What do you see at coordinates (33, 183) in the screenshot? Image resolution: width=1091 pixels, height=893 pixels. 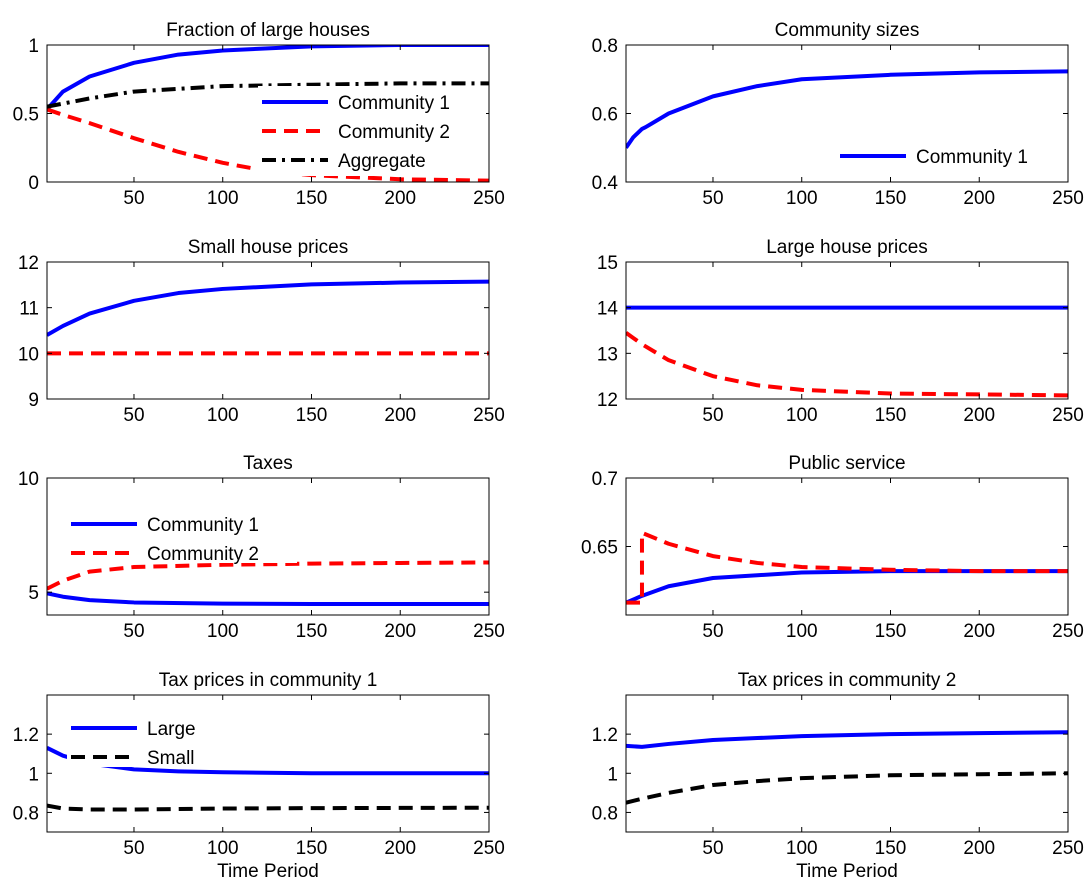 I see `y-tick-label: 0` at bounding box center [33, 183].